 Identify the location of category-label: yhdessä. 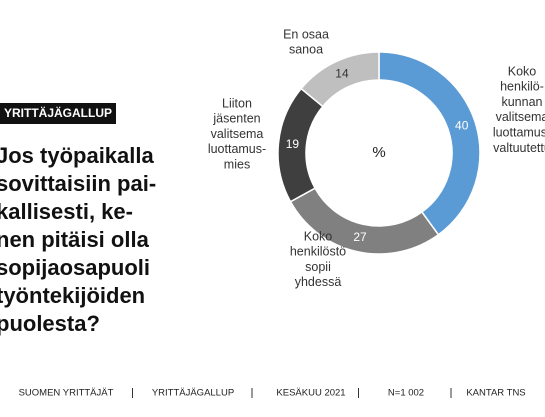
(318, 282).